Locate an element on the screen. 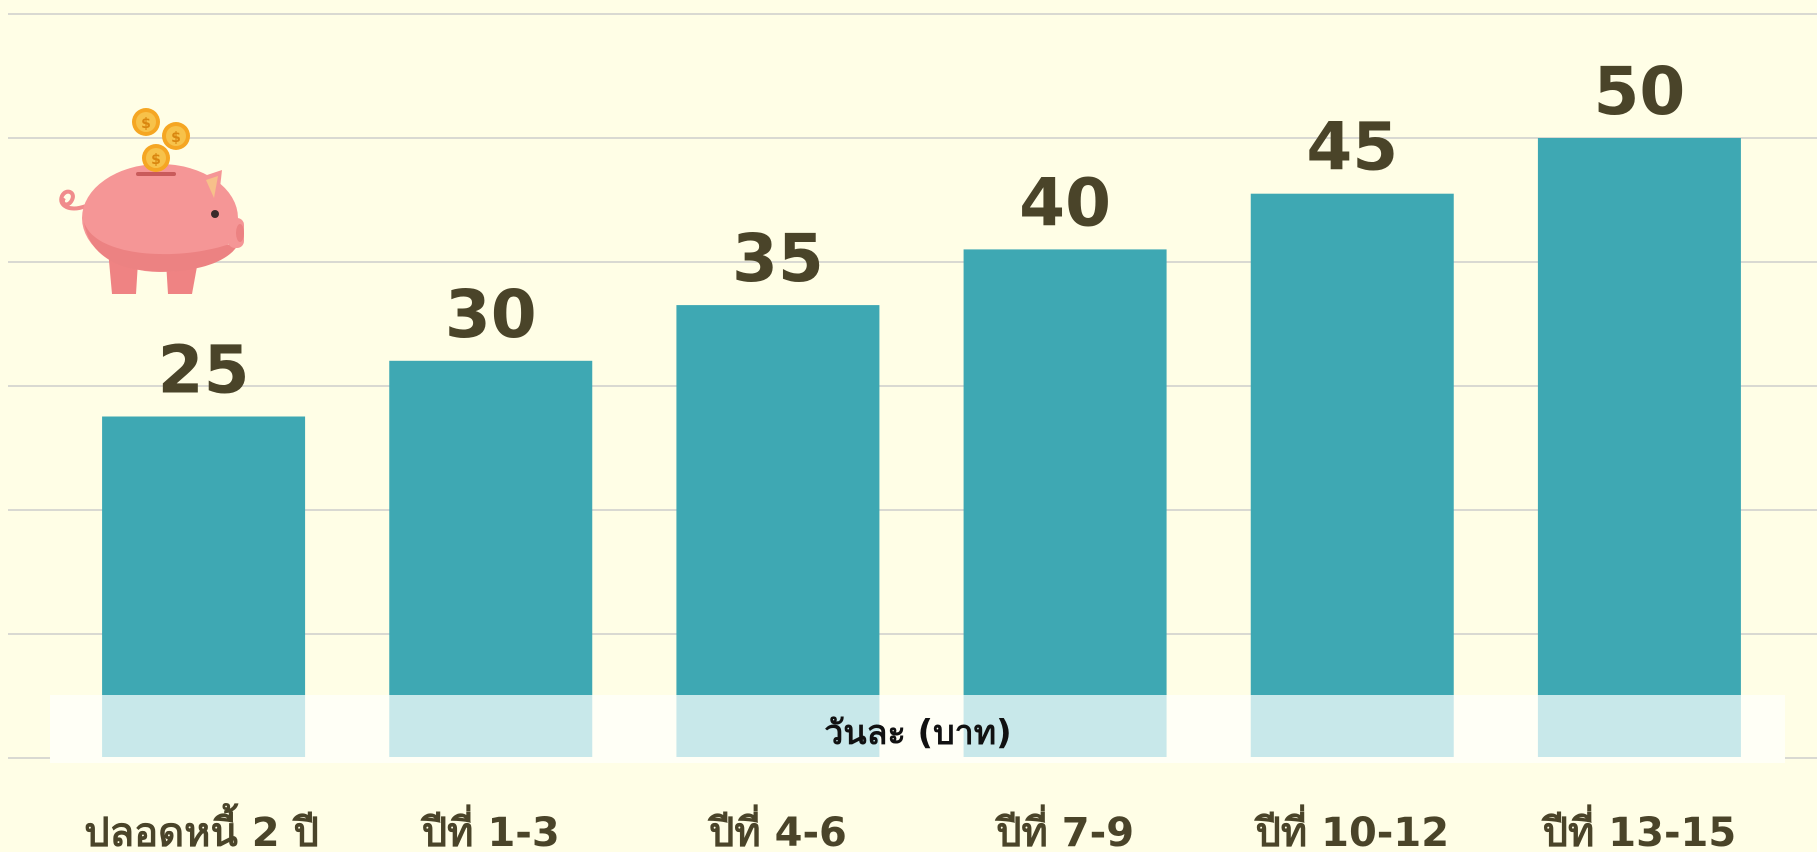 The image size is (1817, 852). piggy-bank-icon: $ $ $ is located at coordinates (151, 201).